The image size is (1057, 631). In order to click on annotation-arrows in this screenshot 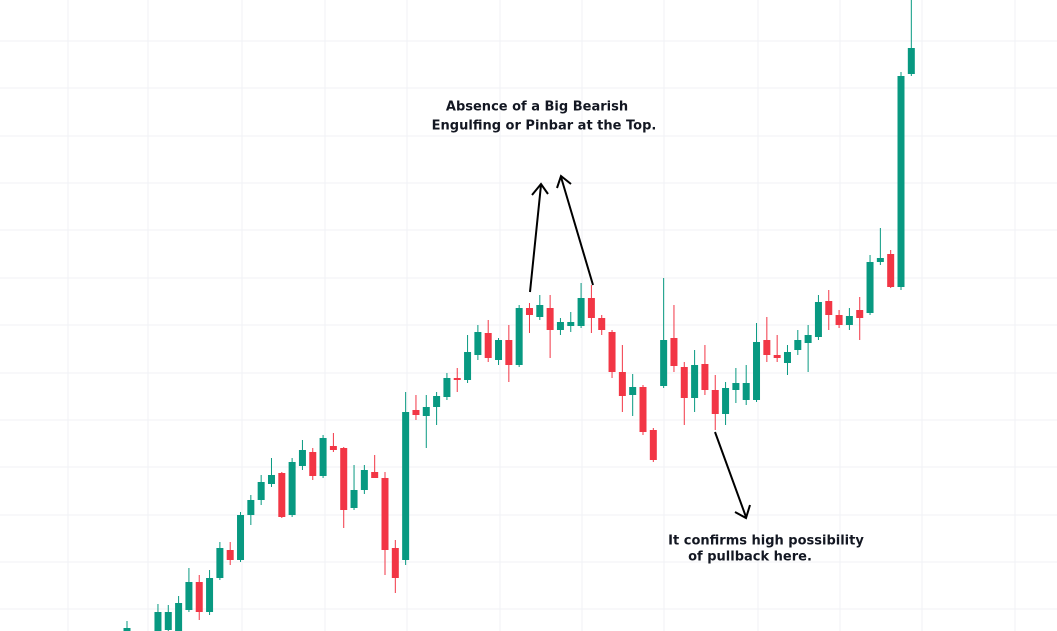, I will do `click(640, 347)`.